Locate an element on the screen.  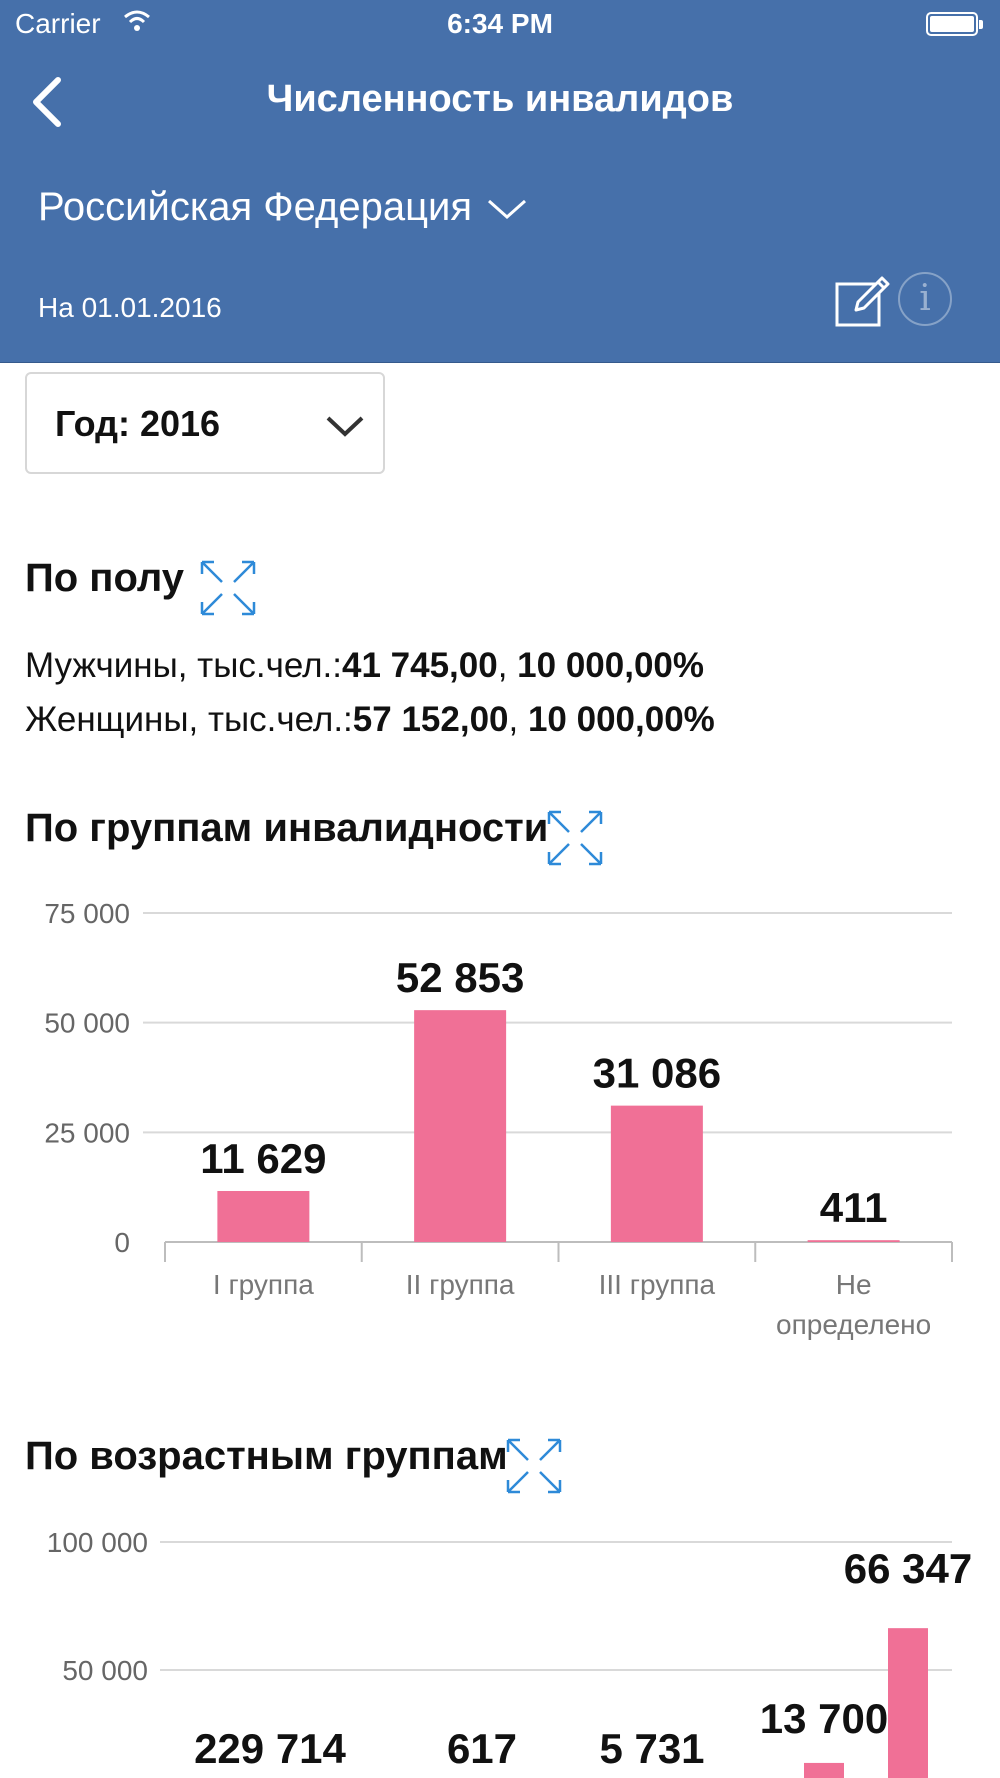
gender-row-male: Мужчины, тыс.чел.:41 745,00, 10 000,00% is located at coordinates (364, 666).